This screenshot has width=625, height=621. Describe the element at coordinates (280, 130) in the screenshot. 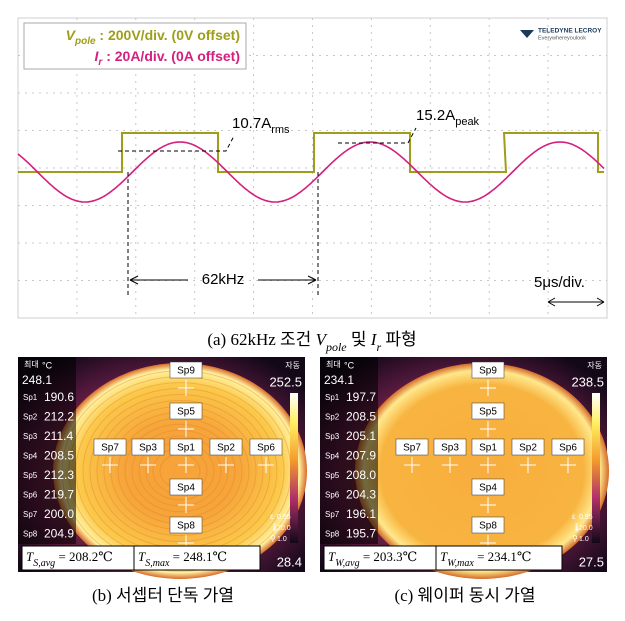

I see `rms-label-part: rms` at that location.